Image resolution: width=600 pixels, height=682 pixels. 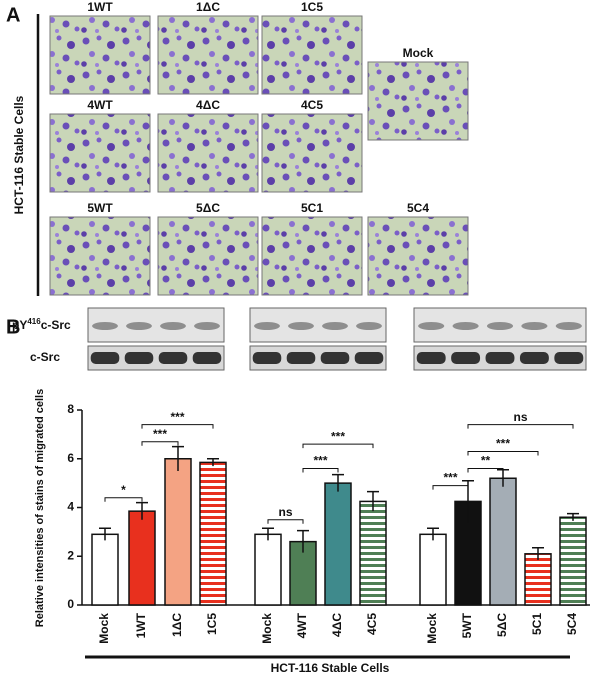 I want to click on x-tick-label: 5ΔC, so click(x=502, y=625).